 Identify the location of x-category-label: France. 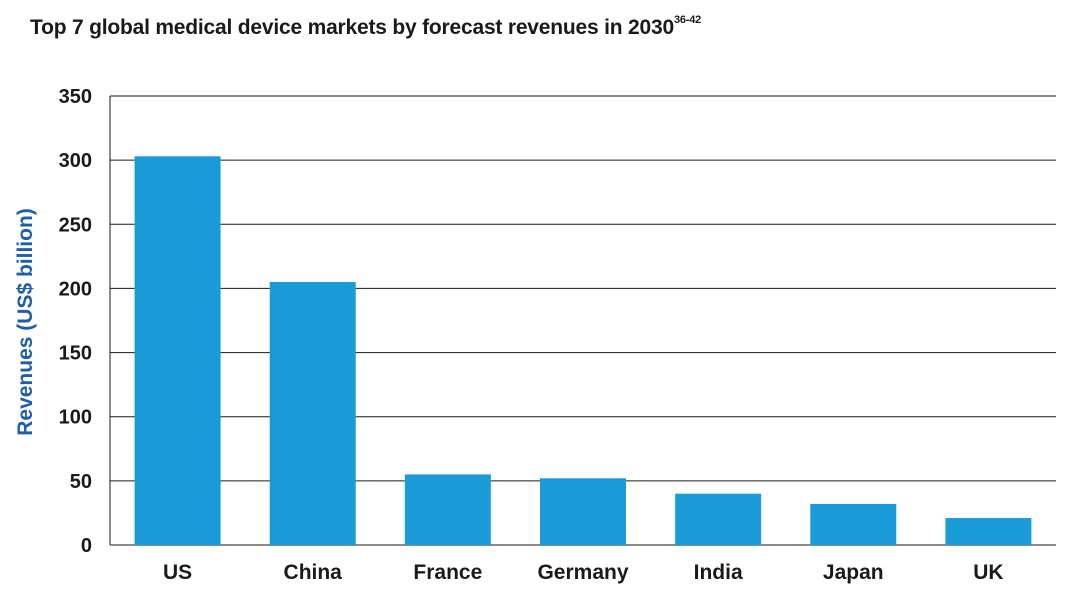
(447, 572).